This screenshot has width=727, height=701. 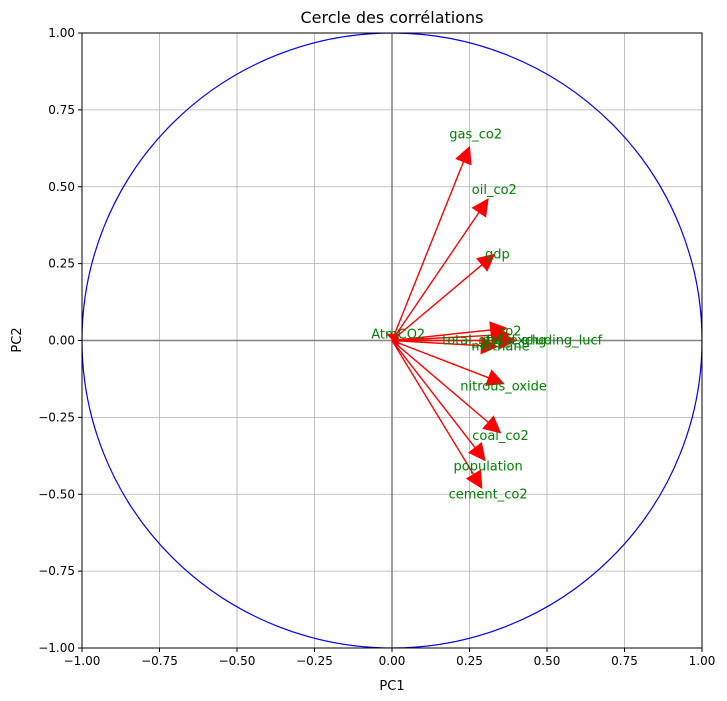 I want to click on arrow-gas_co2, so click(x=431, y=243).